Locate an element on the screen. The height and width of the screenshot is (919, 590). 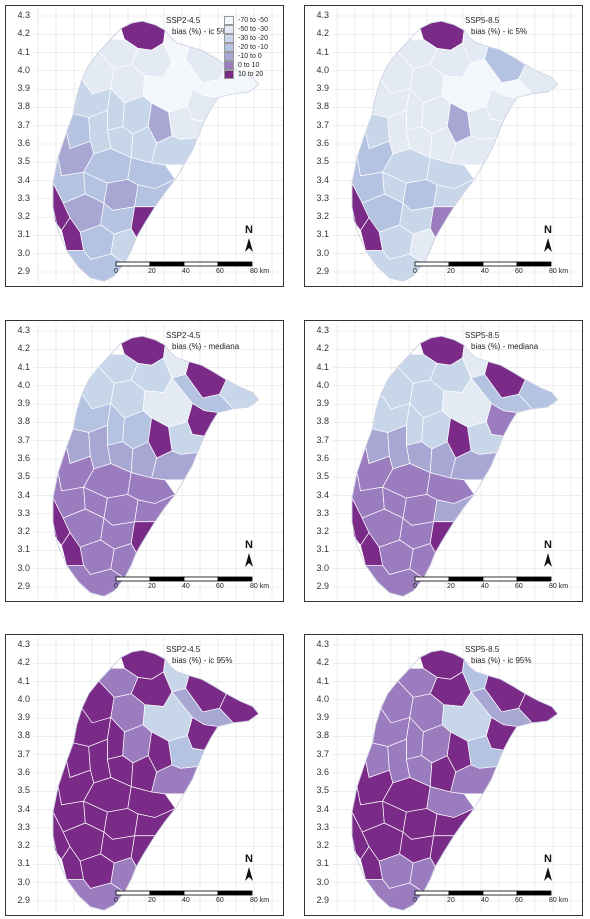
scenario-title: SSP2-4.5 is located at coordinates (183, 649).